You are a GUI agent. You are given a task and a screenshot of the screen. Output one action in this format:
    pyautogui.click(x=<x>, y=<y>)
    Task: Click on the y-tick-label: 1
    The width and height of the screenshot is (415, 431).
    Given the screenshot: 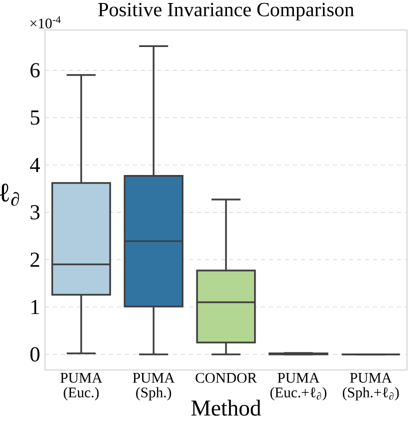 What is the action you would take?
    pyautogui.click(x=36, y=307)
    